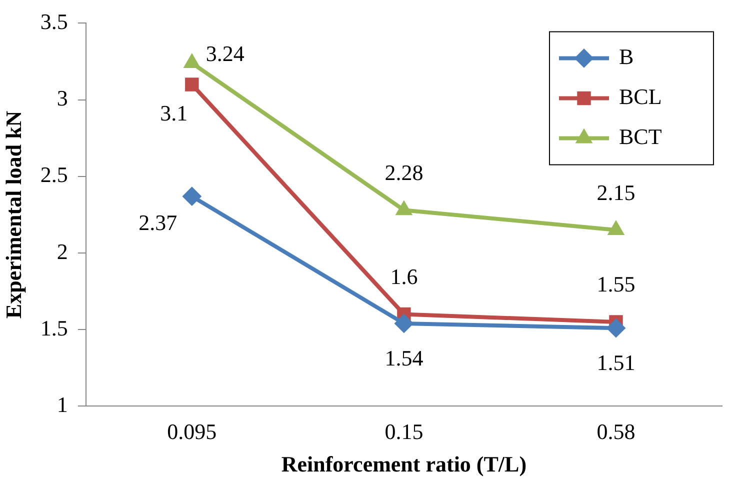  Describe the element at coordinates (62, 404) in the screenshot. I see `y-tick-label: 1` at that location.